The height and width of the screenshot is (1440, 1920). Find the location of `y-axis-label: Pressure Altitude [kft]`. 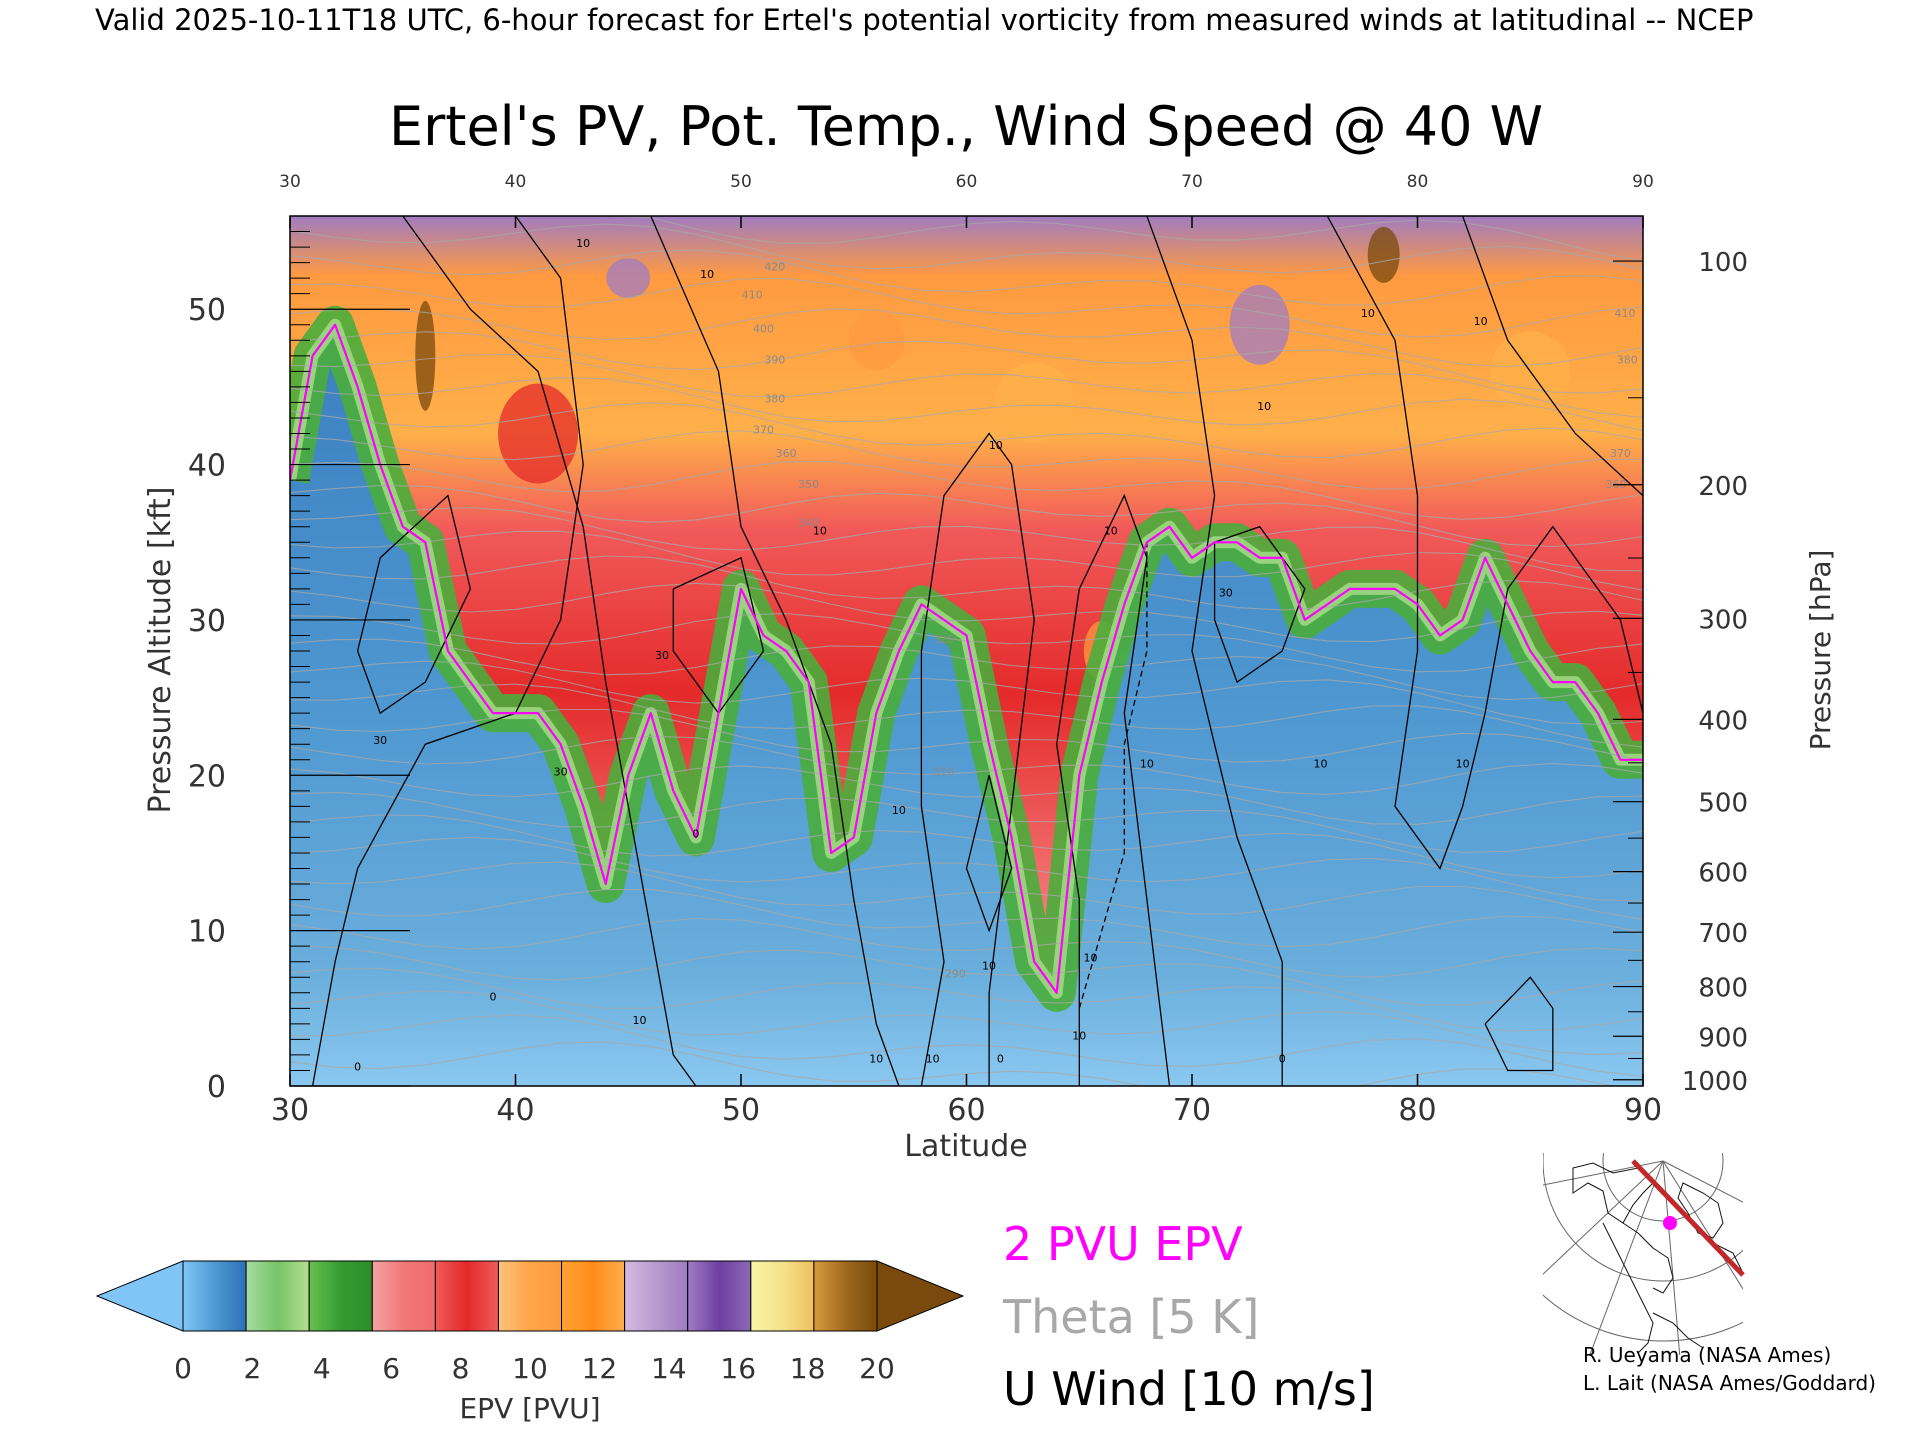

y-axis-label: Pressure Altitude [kft] is located at coordinates (160, 650).